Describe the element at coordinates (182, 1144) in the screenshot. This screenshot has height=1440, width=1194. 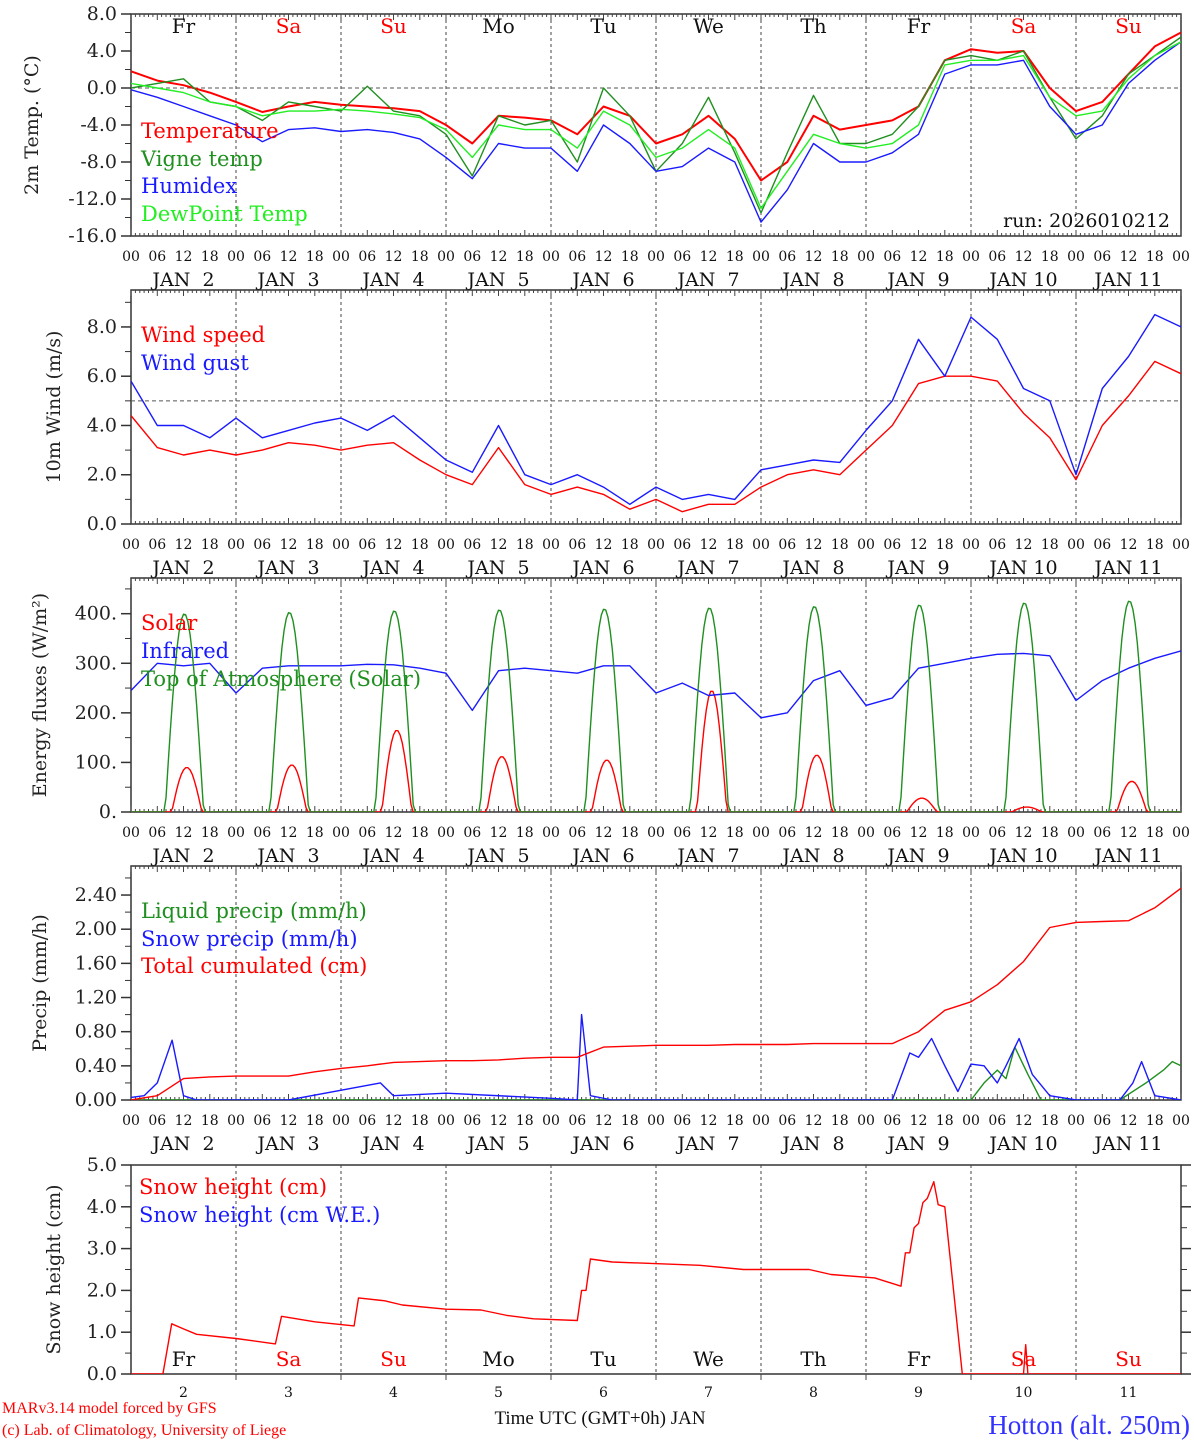
I see `date-label: JAN 2` at that location.